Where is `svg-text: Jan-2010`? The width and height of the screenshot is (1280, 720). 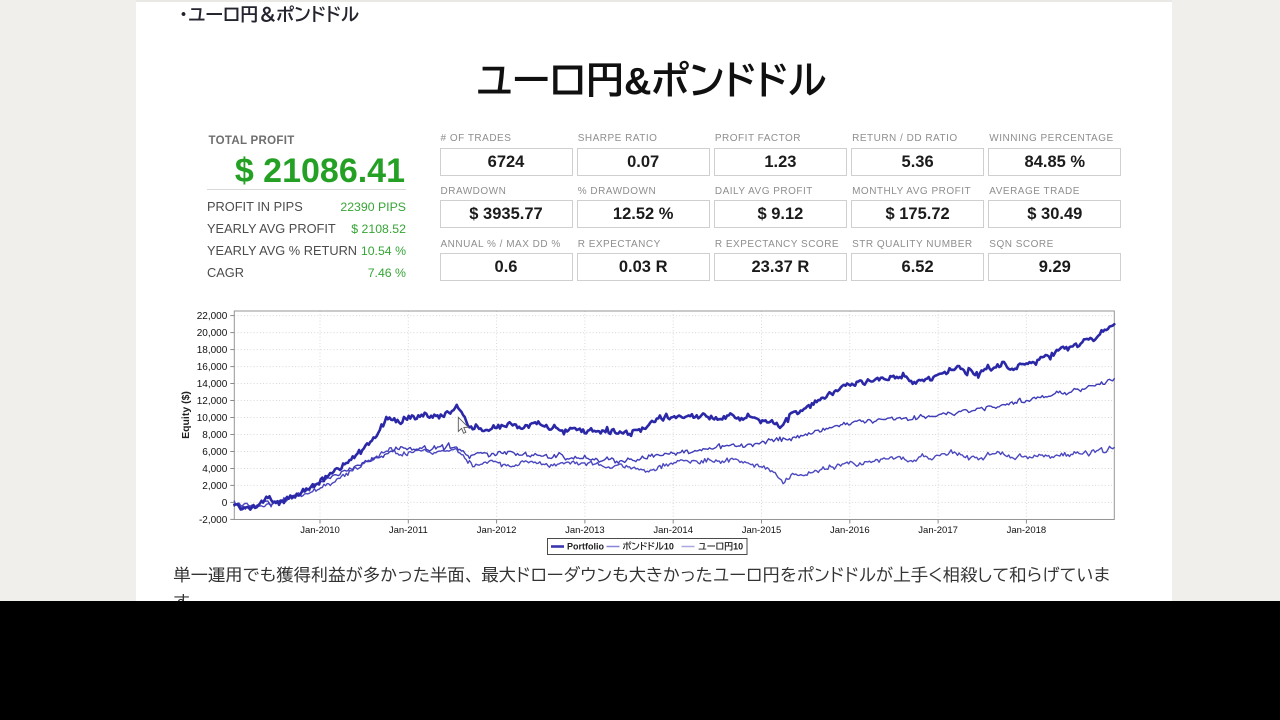 svg-text: Jan-2010 is located at coordinates (320, 530).